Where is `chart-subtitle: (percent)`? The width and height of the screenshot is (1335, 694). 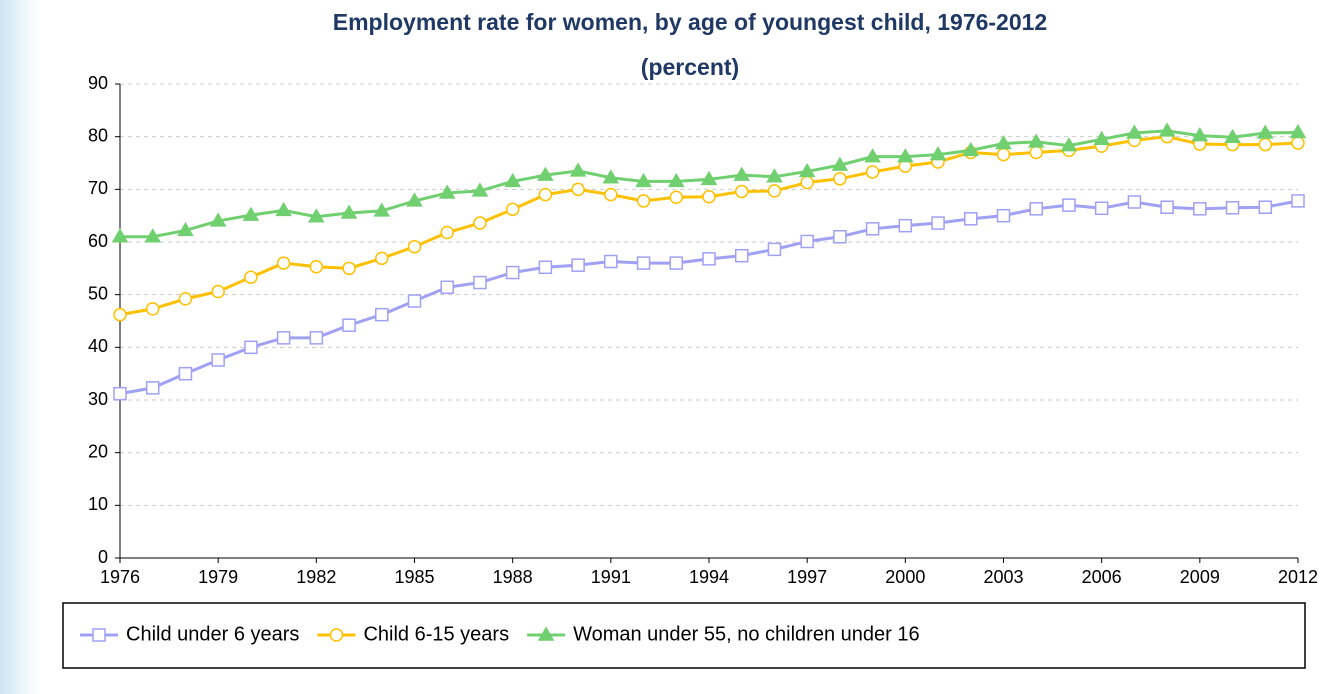
chart-subtitle: (percent) is located at coordinates (690, 67).